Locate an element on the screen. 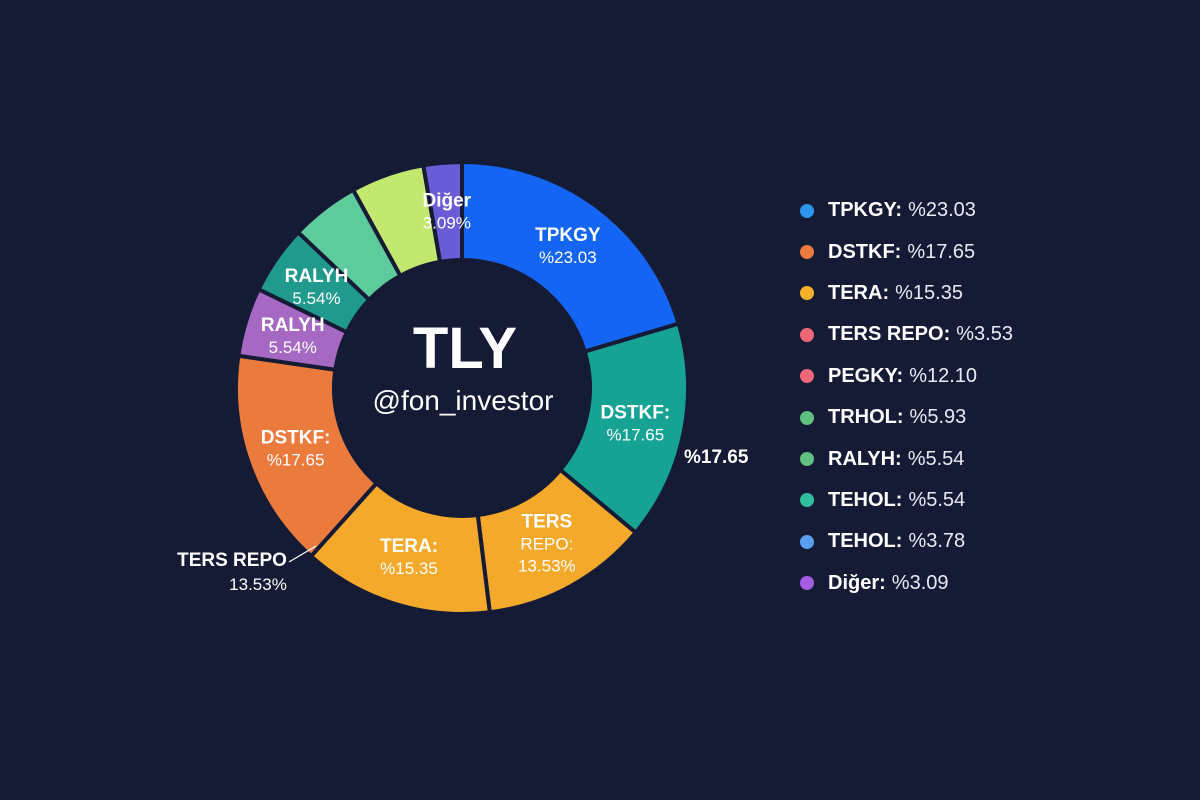 This screenshot has width=1200, height=800. legend-label: TRHOL: is located at coordinates (866, 417).